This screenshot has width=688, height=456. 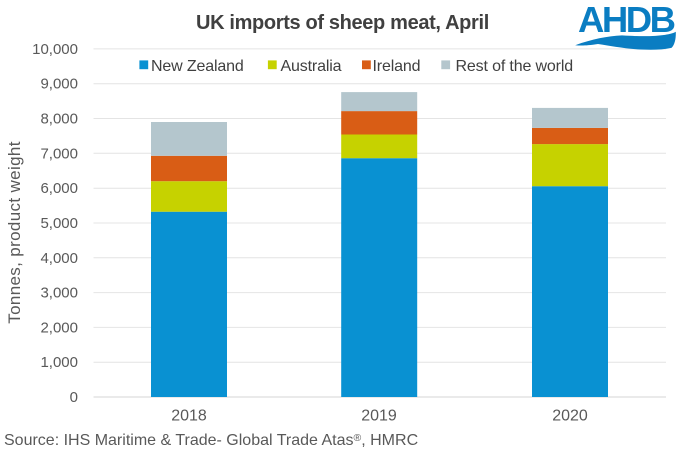 I want to click on svg-text: AHDB, so click(x=626, y=20).